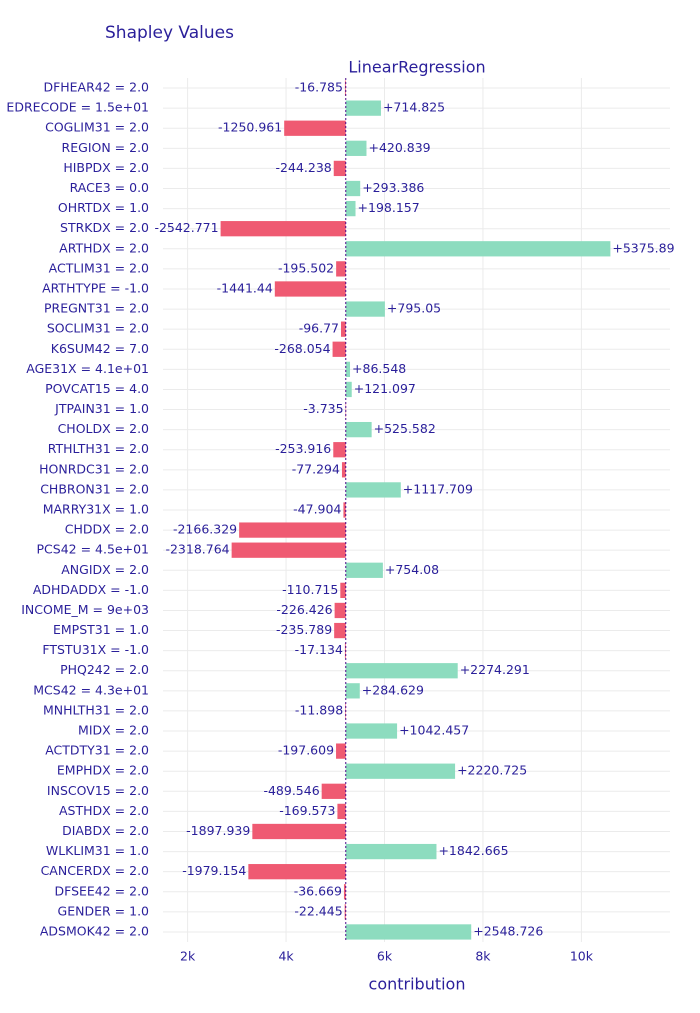 This screenshot has height=1013, width=700. Describe the element at coordinates (97, 388) in the screenshot. I see `y-tick-label: POVCAT15 = 4.0` at that location.